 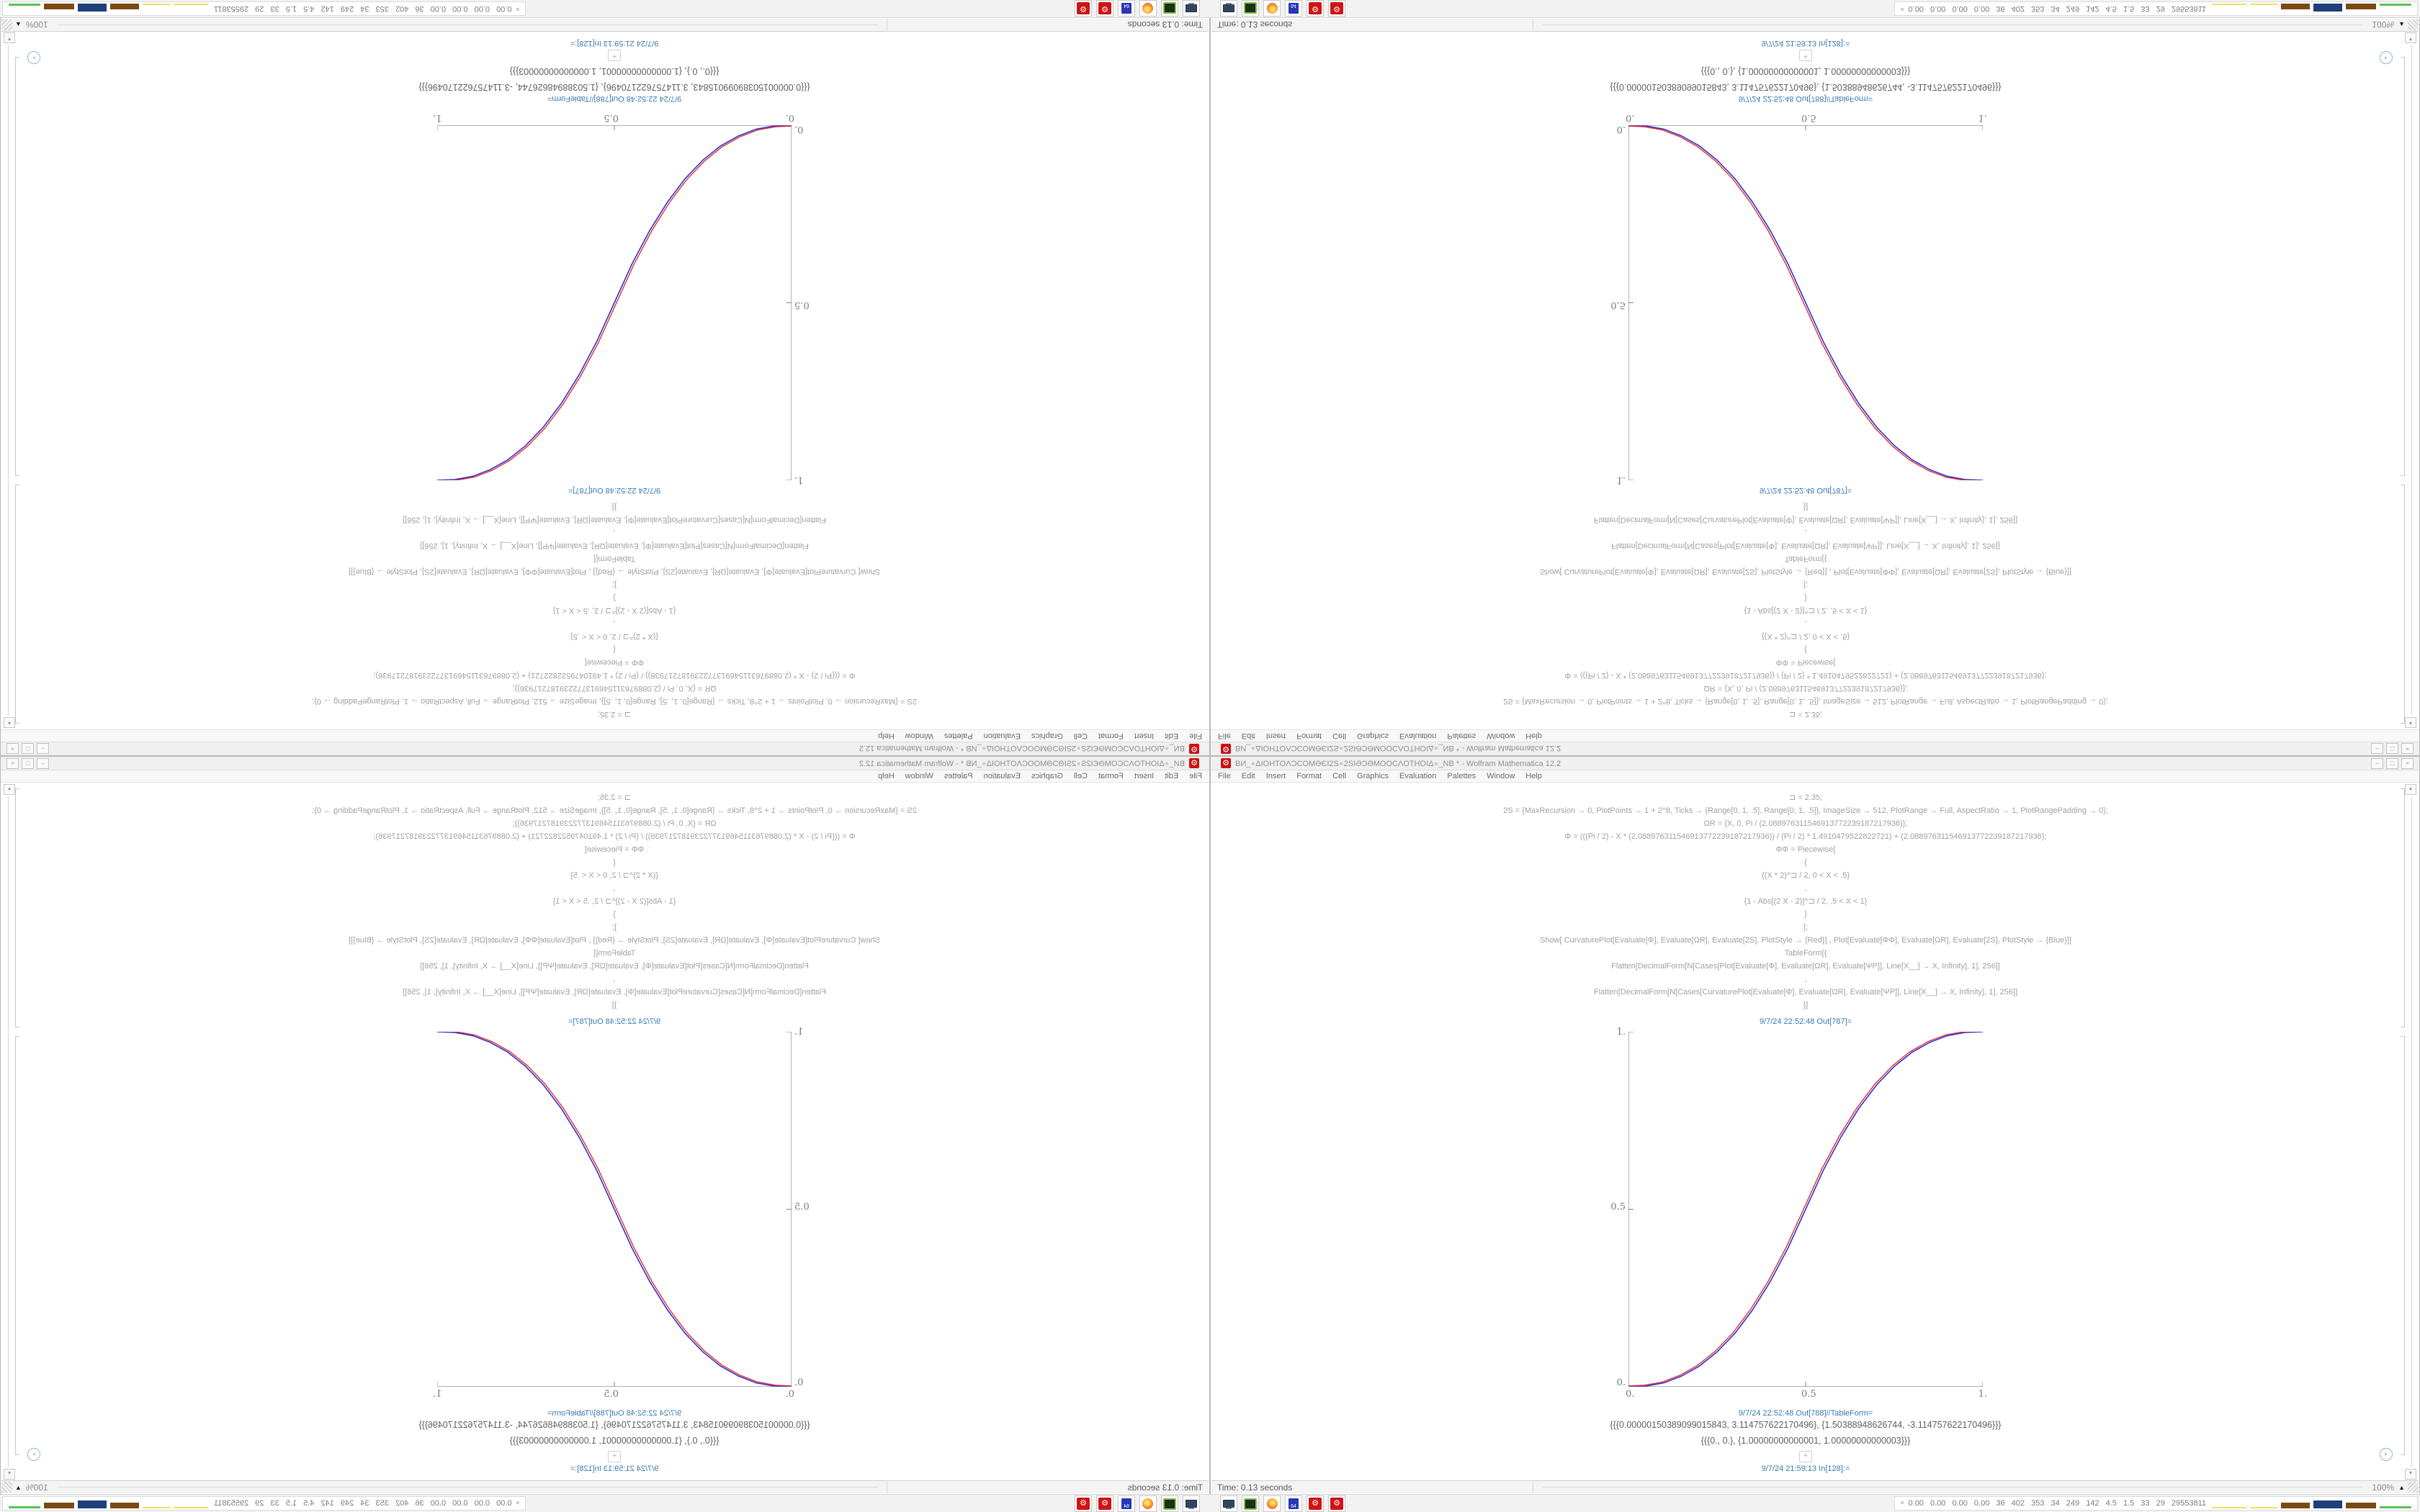 I want to click on firefox-icon, so click(x=1272, y=8).